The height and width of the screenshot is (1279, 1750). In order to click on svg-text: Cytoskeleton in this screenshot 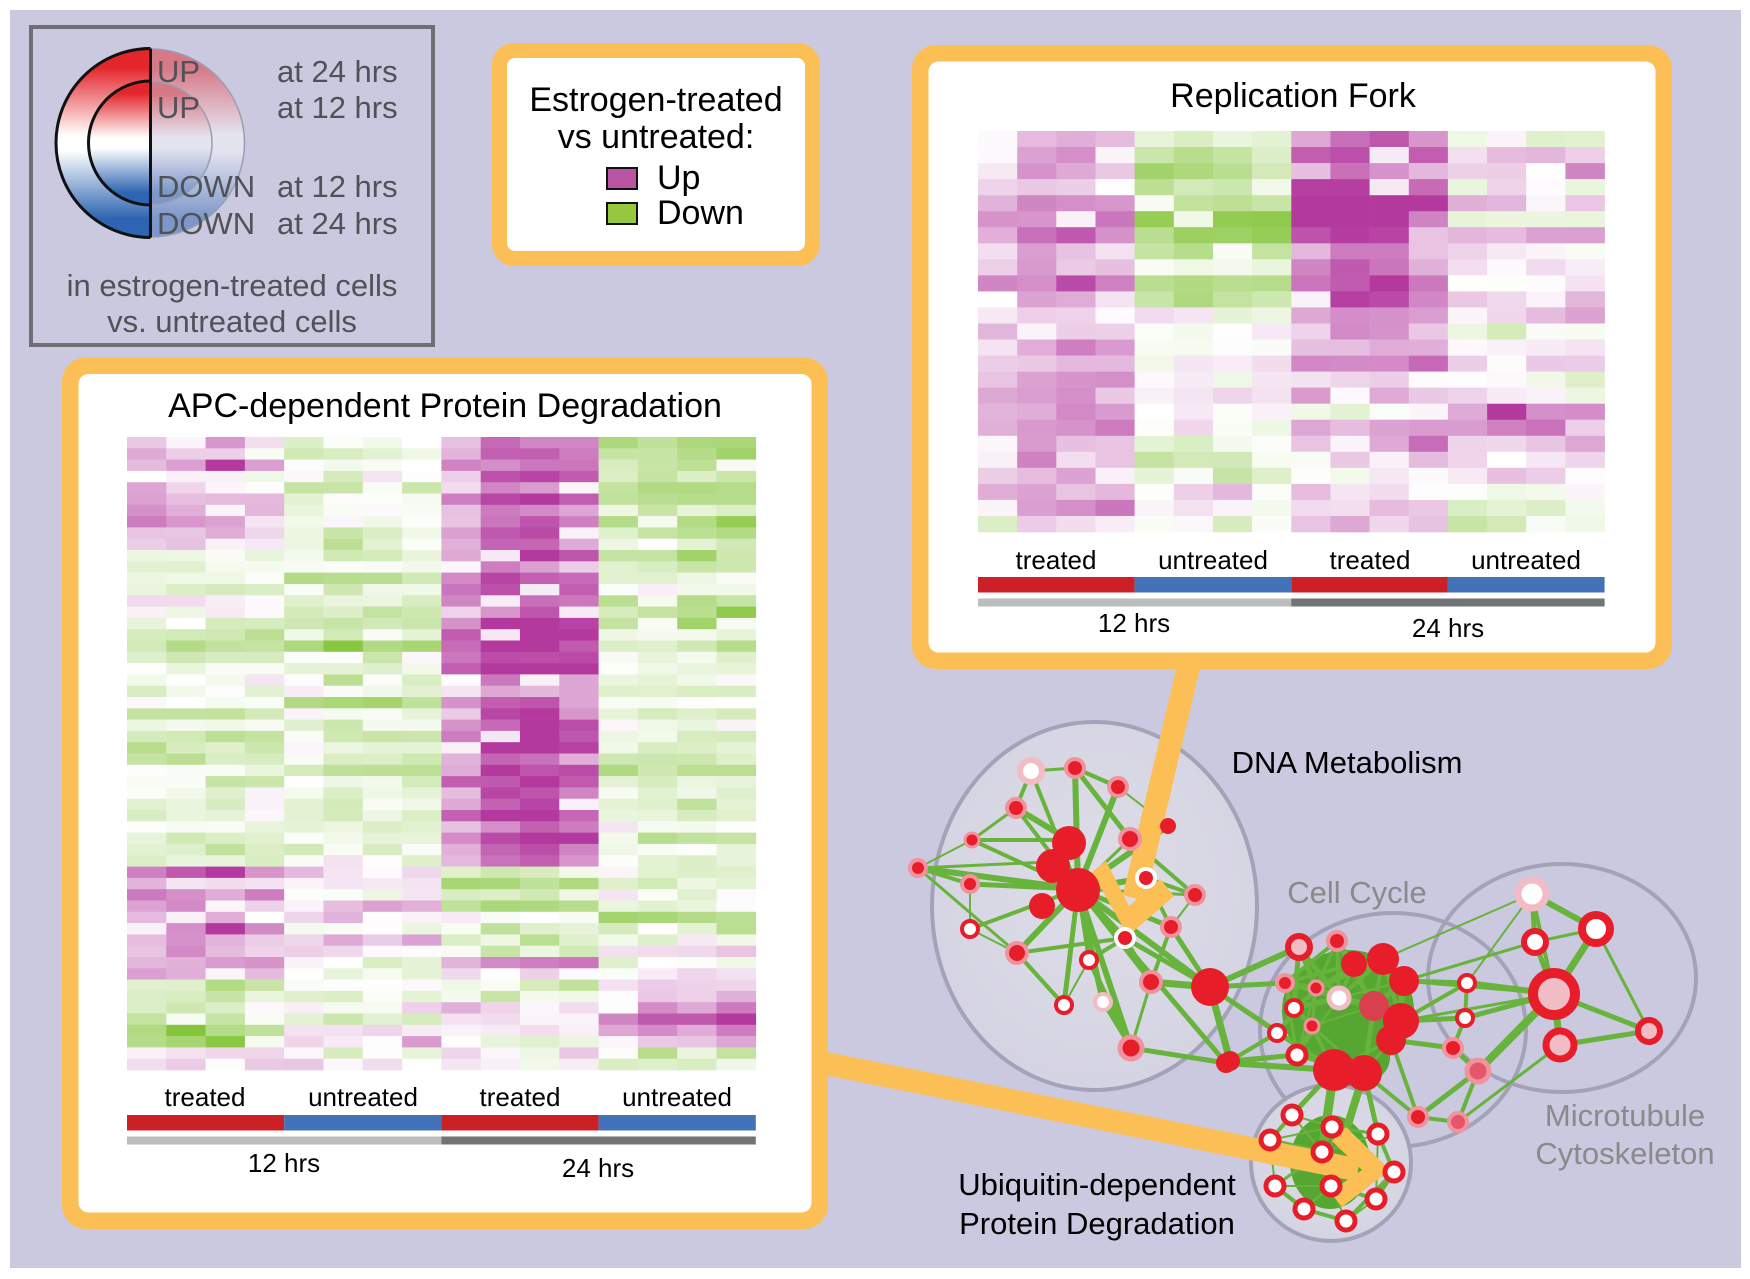, I will do `click(1624, 1153)`.